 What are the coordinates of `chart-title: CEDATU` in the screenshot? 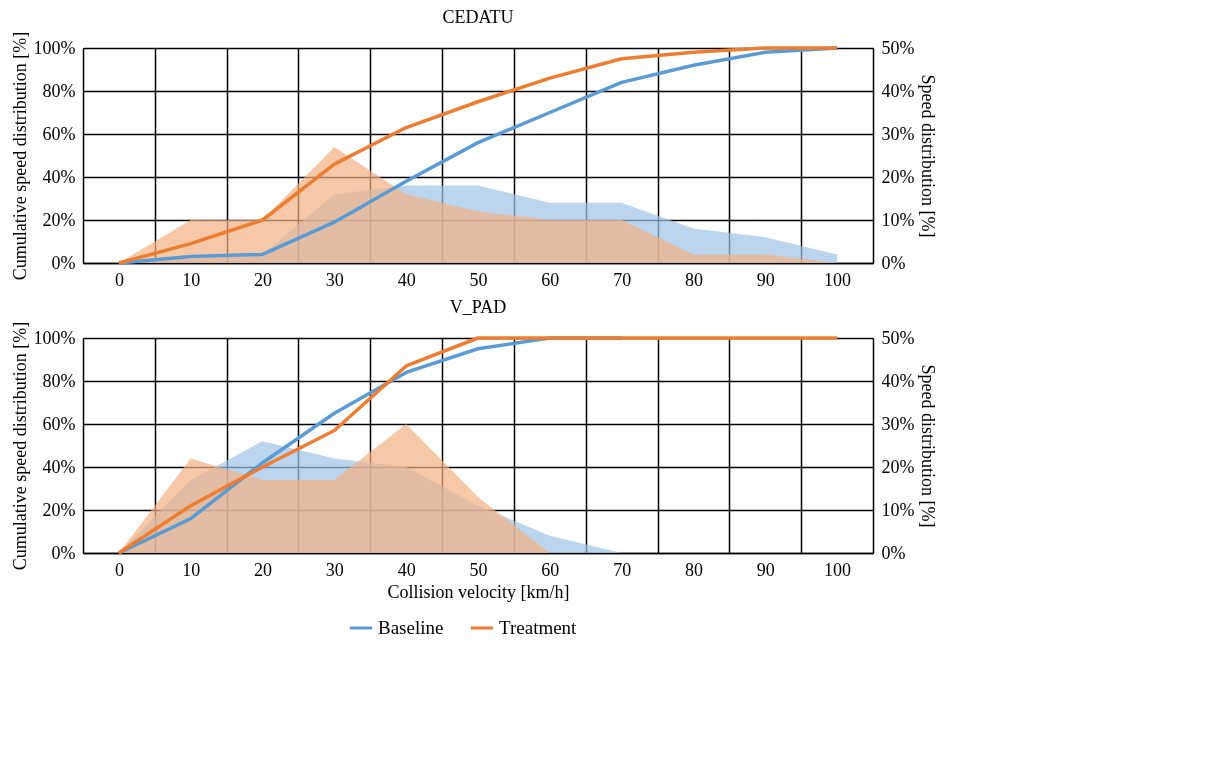 It's located at (478, 17).